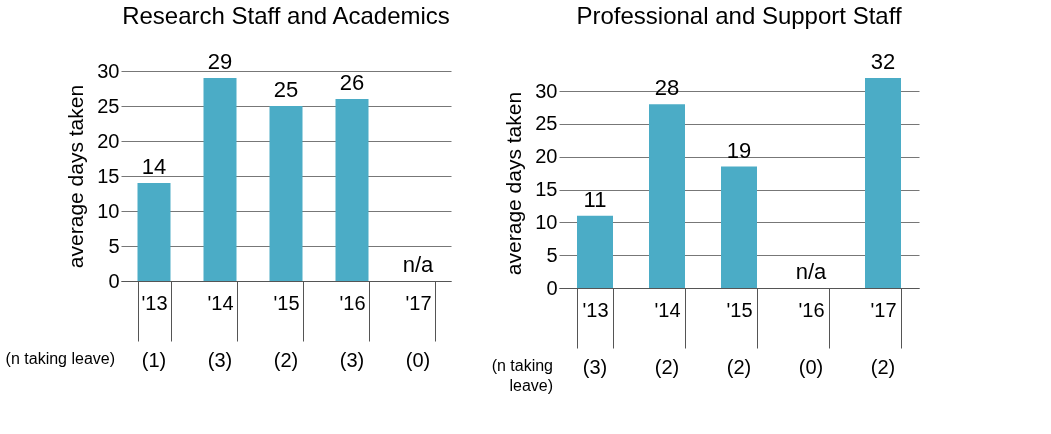 The width and height of the screenshot is (1051, 434). What do you see at coordinates (595, 199) in the screenshot?
I see `data-label: 11` at bounding box center [595, 199].